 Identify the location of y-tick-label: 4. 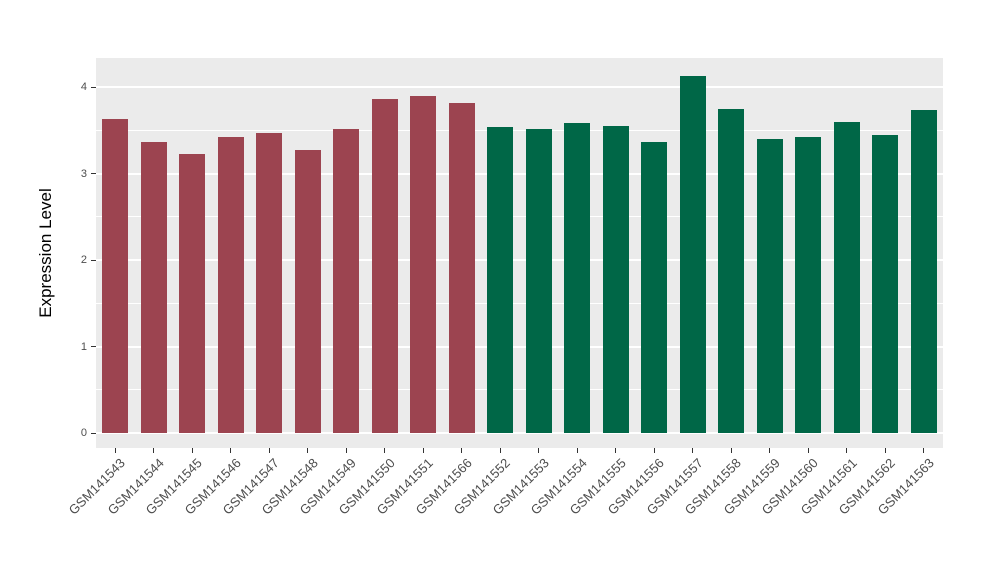
(83, 87).